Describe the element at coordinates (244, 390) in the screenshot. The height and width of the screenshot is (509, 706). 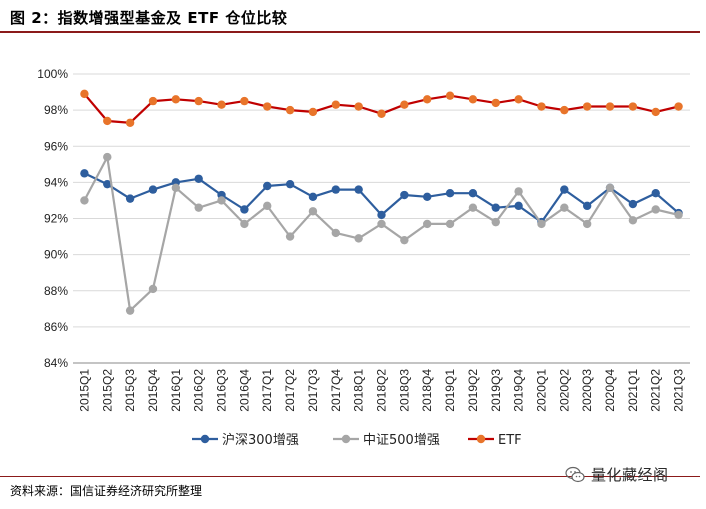
I see `x-tick-label: 2016Q4` at that location.